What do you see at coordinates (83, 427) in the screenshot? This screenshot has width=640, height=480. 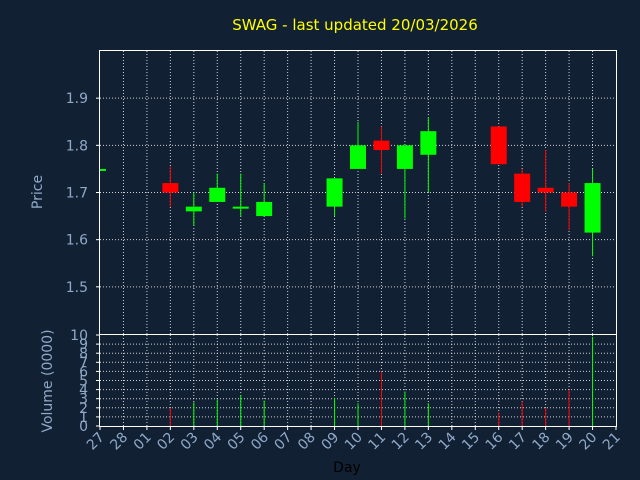 I see `volume-tick-label: 0` at bounding box center [83, 427].